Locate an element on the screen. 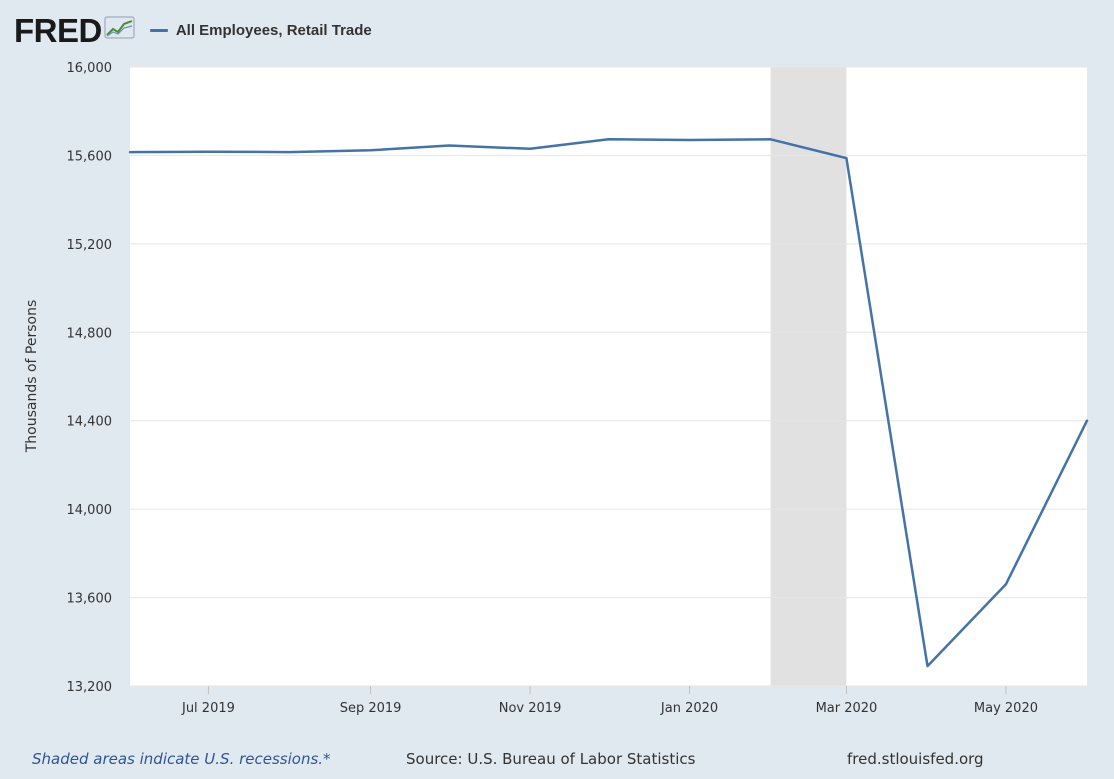 The width and height of the screenshot is (1114, 779). chart-header: FRED All Employees, Retail Trade is located at coordinates (193, 30).